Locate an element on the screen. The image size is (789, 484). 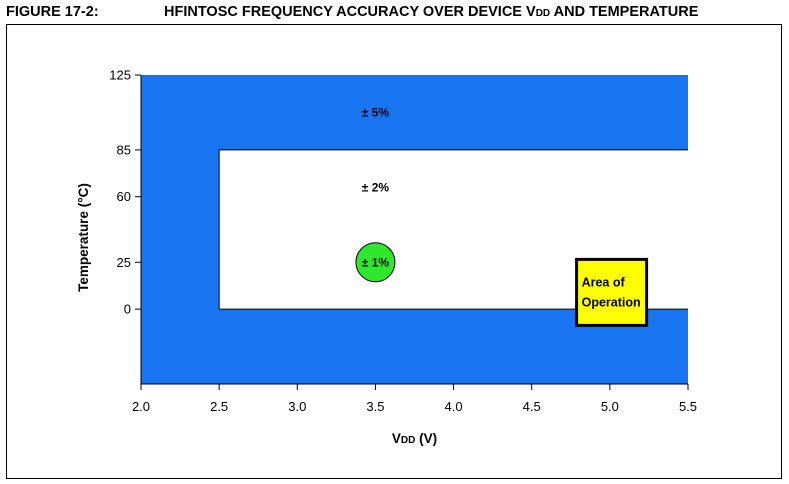
figure-title-suffix: AND TEMPERATURE is located at coordinates (624, 12).